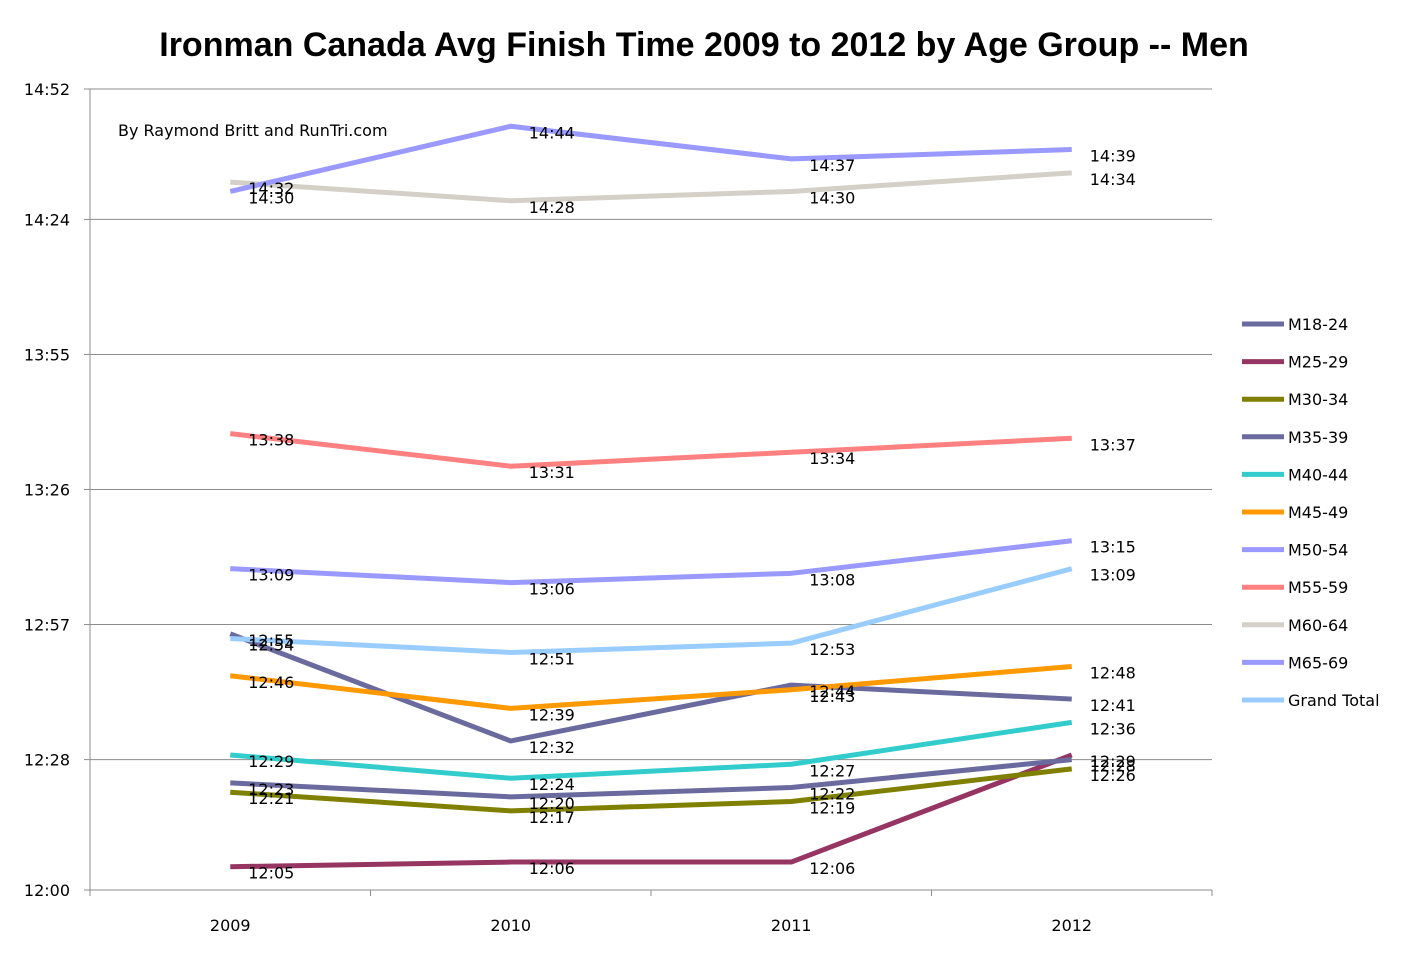 This screenshot has width=1409, height=959. I want to click on legend-item: M65-69, so click(1295, 662).